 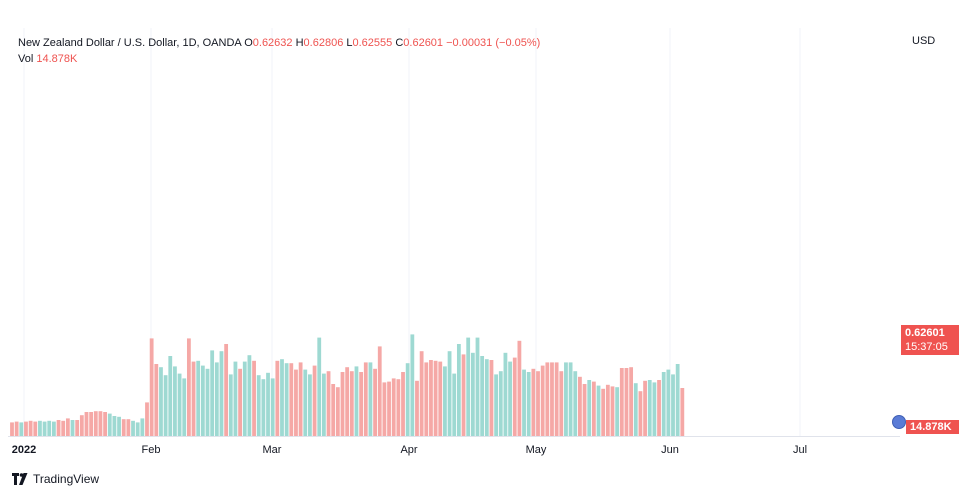 What do you see at coordinates (372, 43) in the screenshot?
I see `low-value: 0.62555` at bounding box center [372, 43].